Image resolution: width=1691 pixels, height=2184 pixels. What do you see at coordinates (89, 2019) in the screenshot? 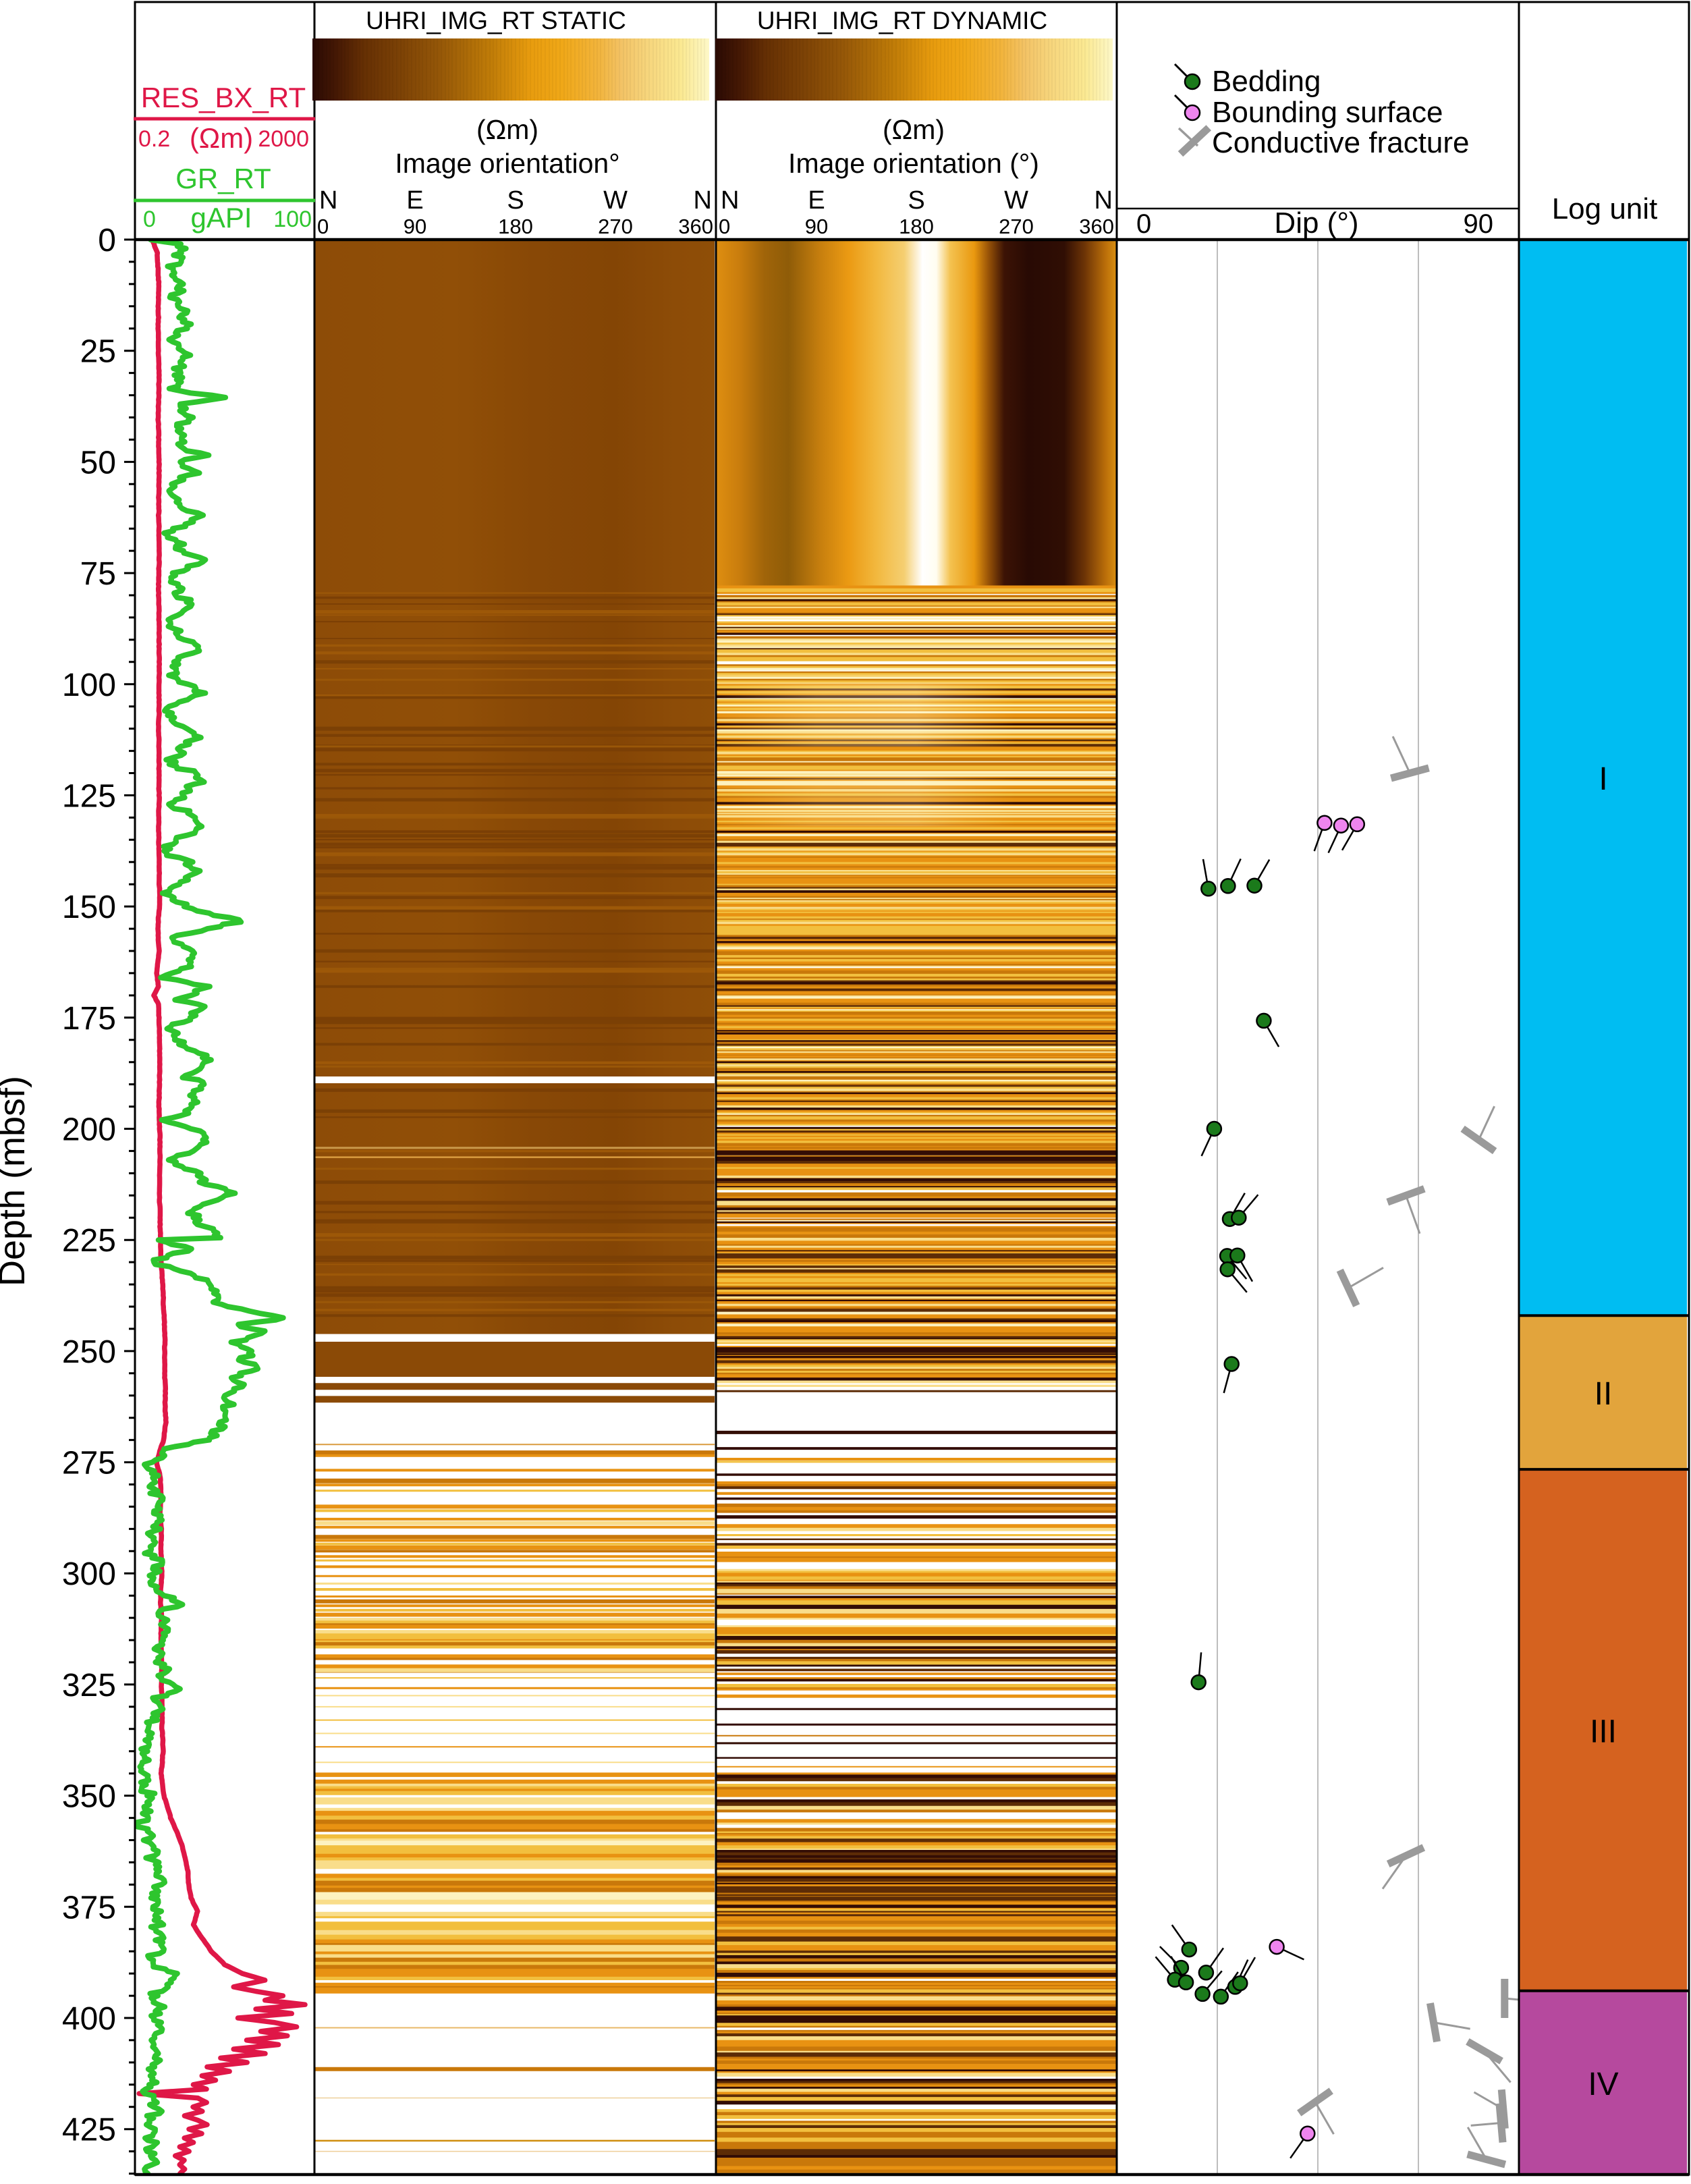
I see `svg-text: 400` at bounding box center [89, 2019].